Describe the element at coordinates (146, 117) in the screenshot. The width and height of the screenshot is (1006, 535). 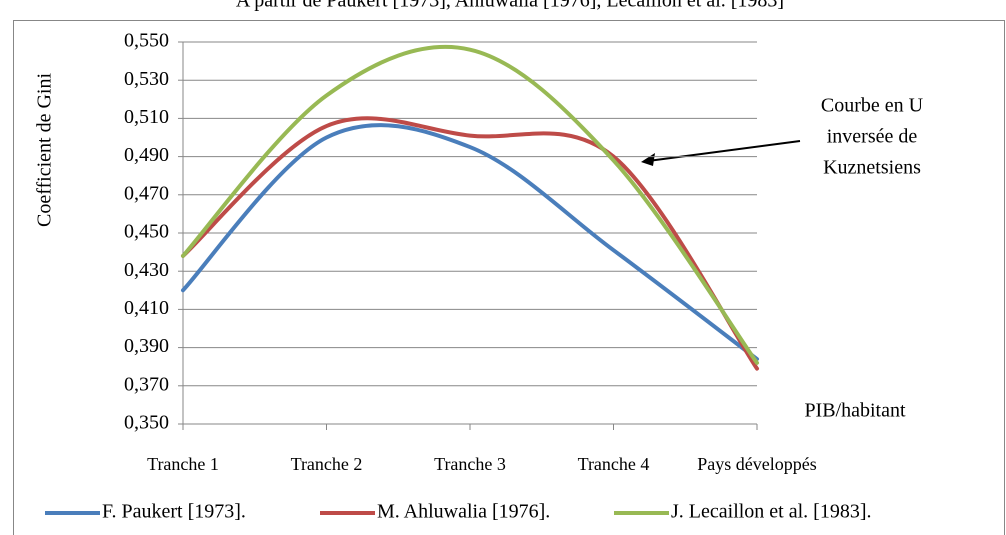
I see `y-tick-label: 0,510` at that location.